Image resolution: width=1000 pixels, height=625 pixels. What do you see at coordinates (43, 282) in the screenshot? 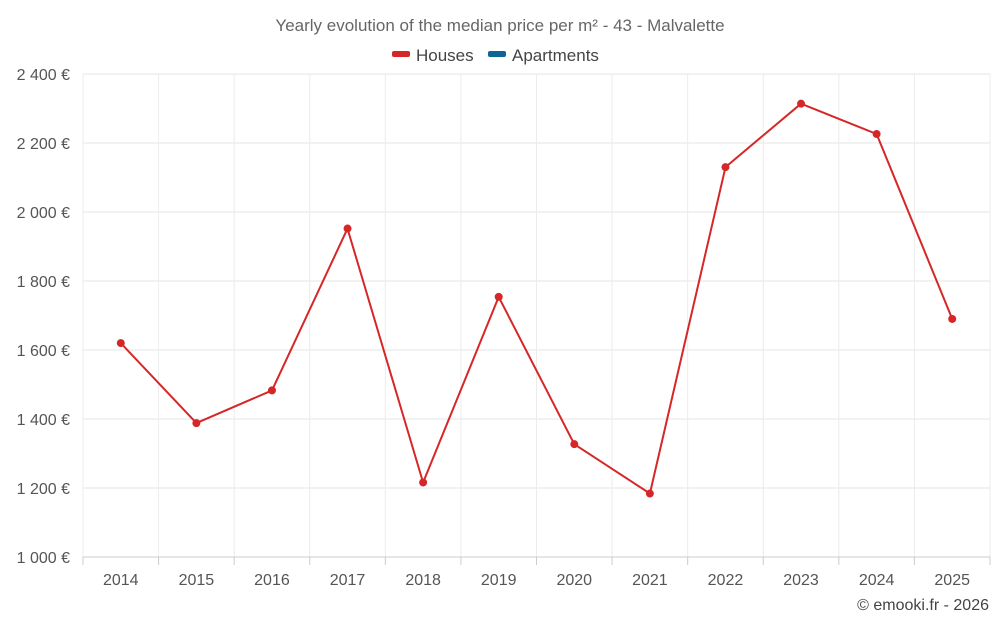
I see `y-tick-label: 1 800 €` at bounding box center [43, 282].